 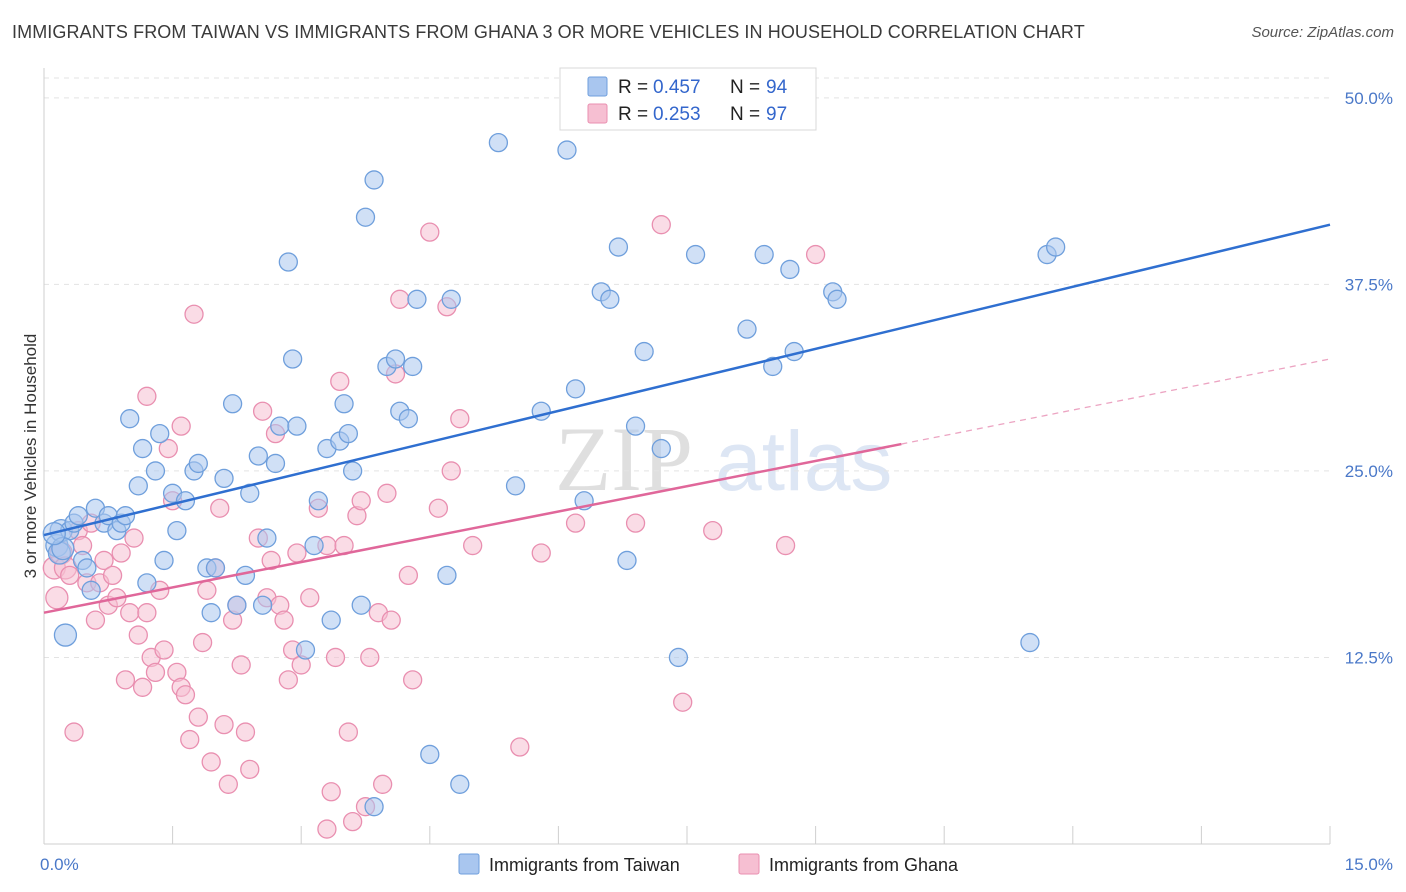 I want to click on legend-ghana-r-value: 0.253, so click(x=677, y=114).